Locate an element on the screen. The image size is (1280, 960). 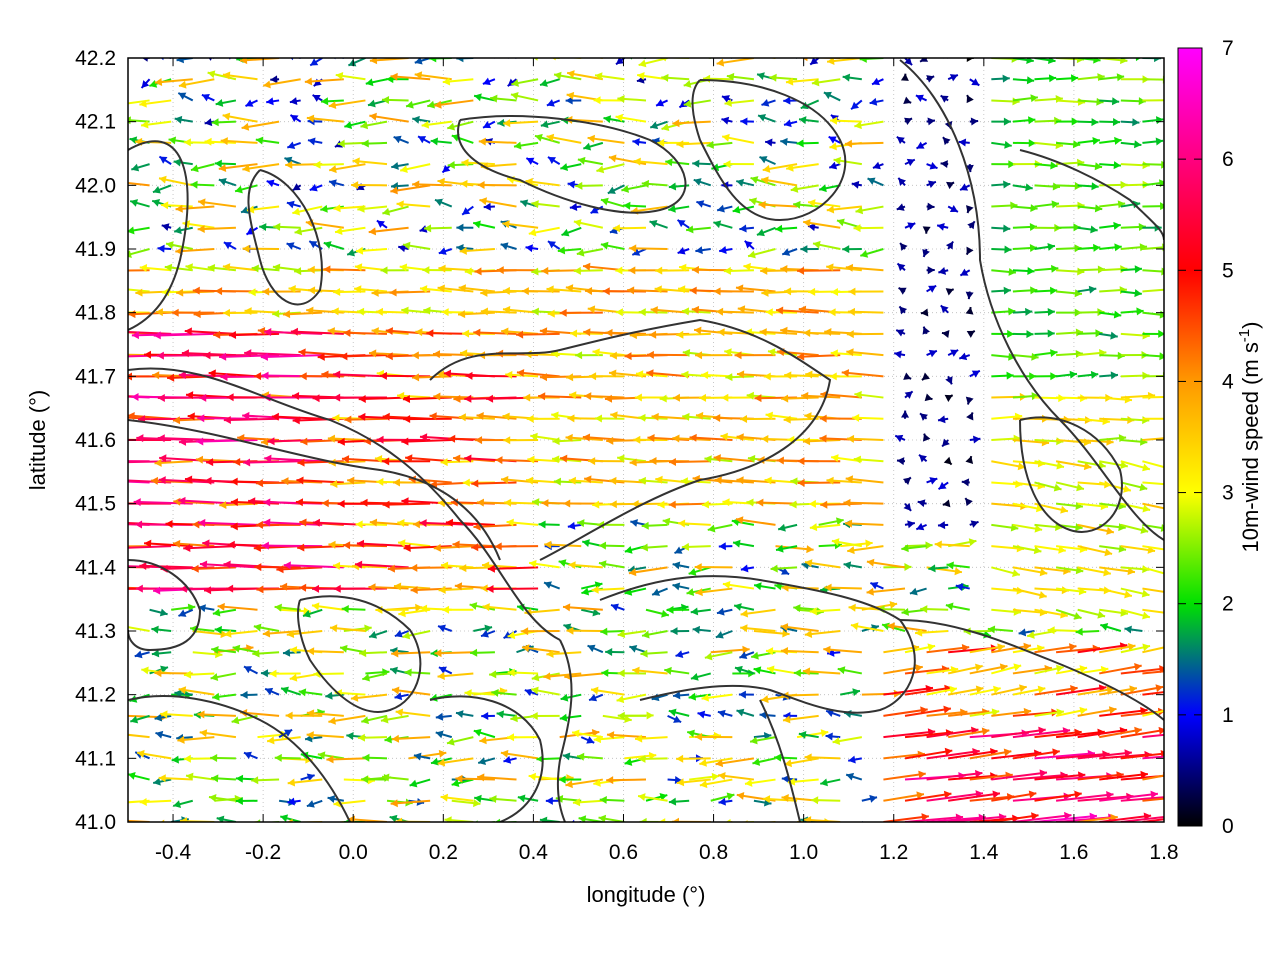
terrain-contour is located at coordinates (165, 605).